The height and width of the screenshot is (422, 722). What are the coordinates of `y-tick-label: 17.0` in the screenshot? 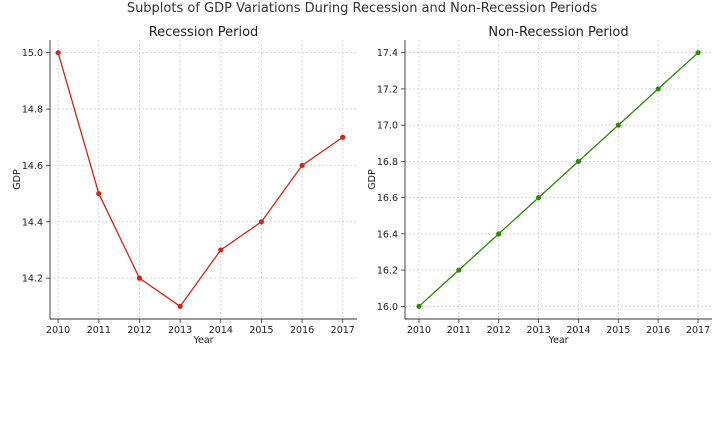 It's located at (387, 126).